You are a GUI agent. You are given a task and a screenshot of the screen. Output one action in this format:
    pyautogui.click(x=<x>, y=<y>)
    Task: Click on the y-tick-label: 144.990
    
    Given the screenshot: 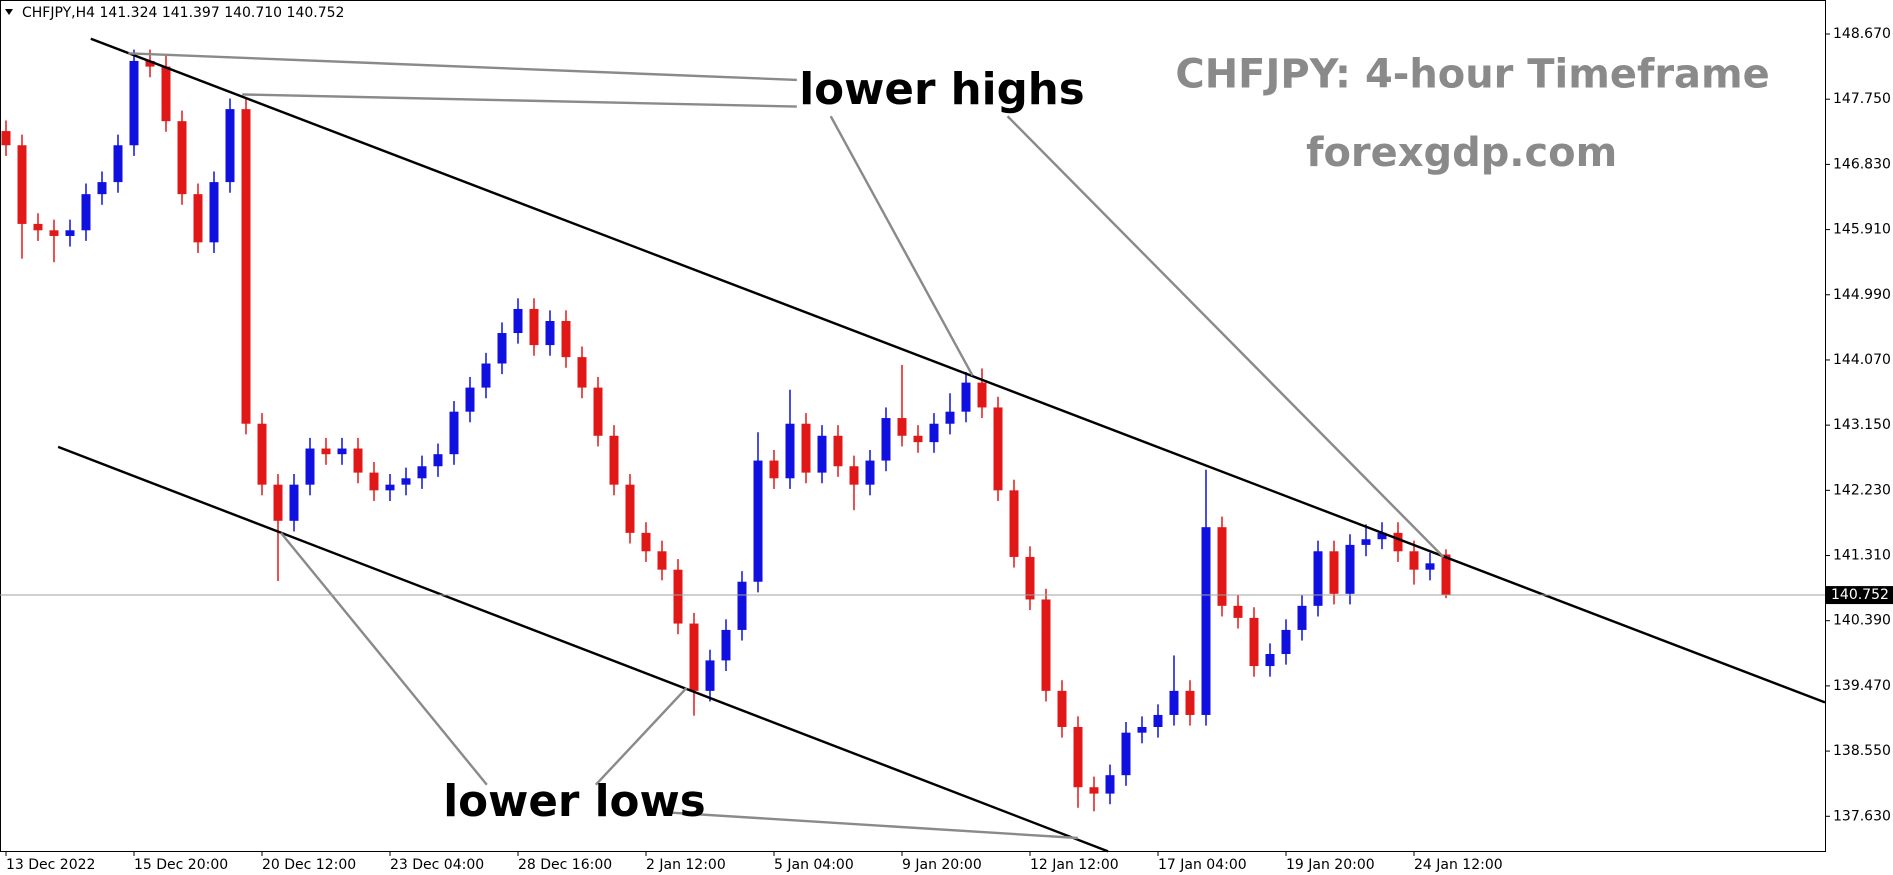 What is the action you would take?
    pyautogui.click(x=1862, y=295)
    